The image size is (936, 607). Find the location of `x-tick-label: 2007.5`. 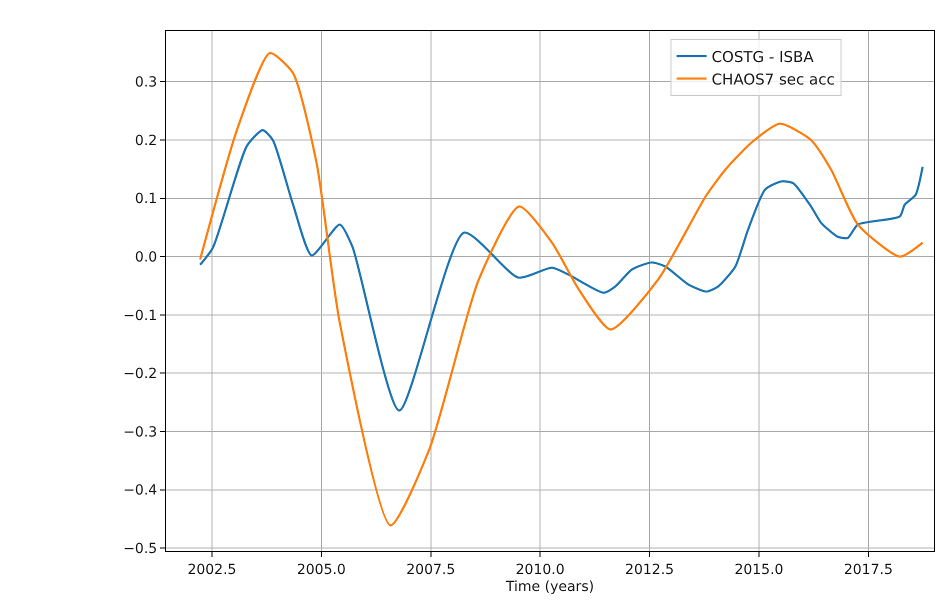

x-tick-label: 2007.5 is located at coordinates (431, 570).